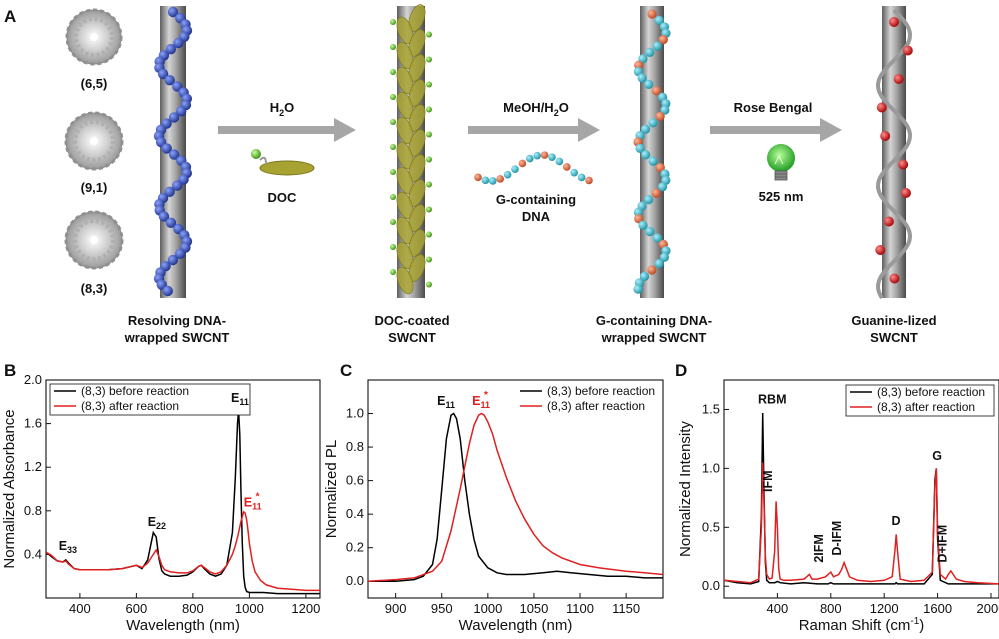  What do you see at coordinates (137, 608) in the screenshot?
I see `x-tick-label: 600` at bounding box center [137, 608].